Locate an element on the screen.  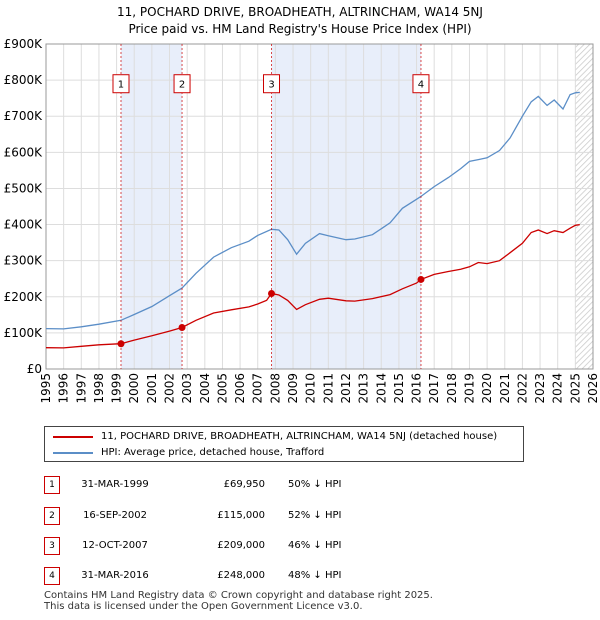
sale-marker-label: 1 is located at coordinates (121, 85).